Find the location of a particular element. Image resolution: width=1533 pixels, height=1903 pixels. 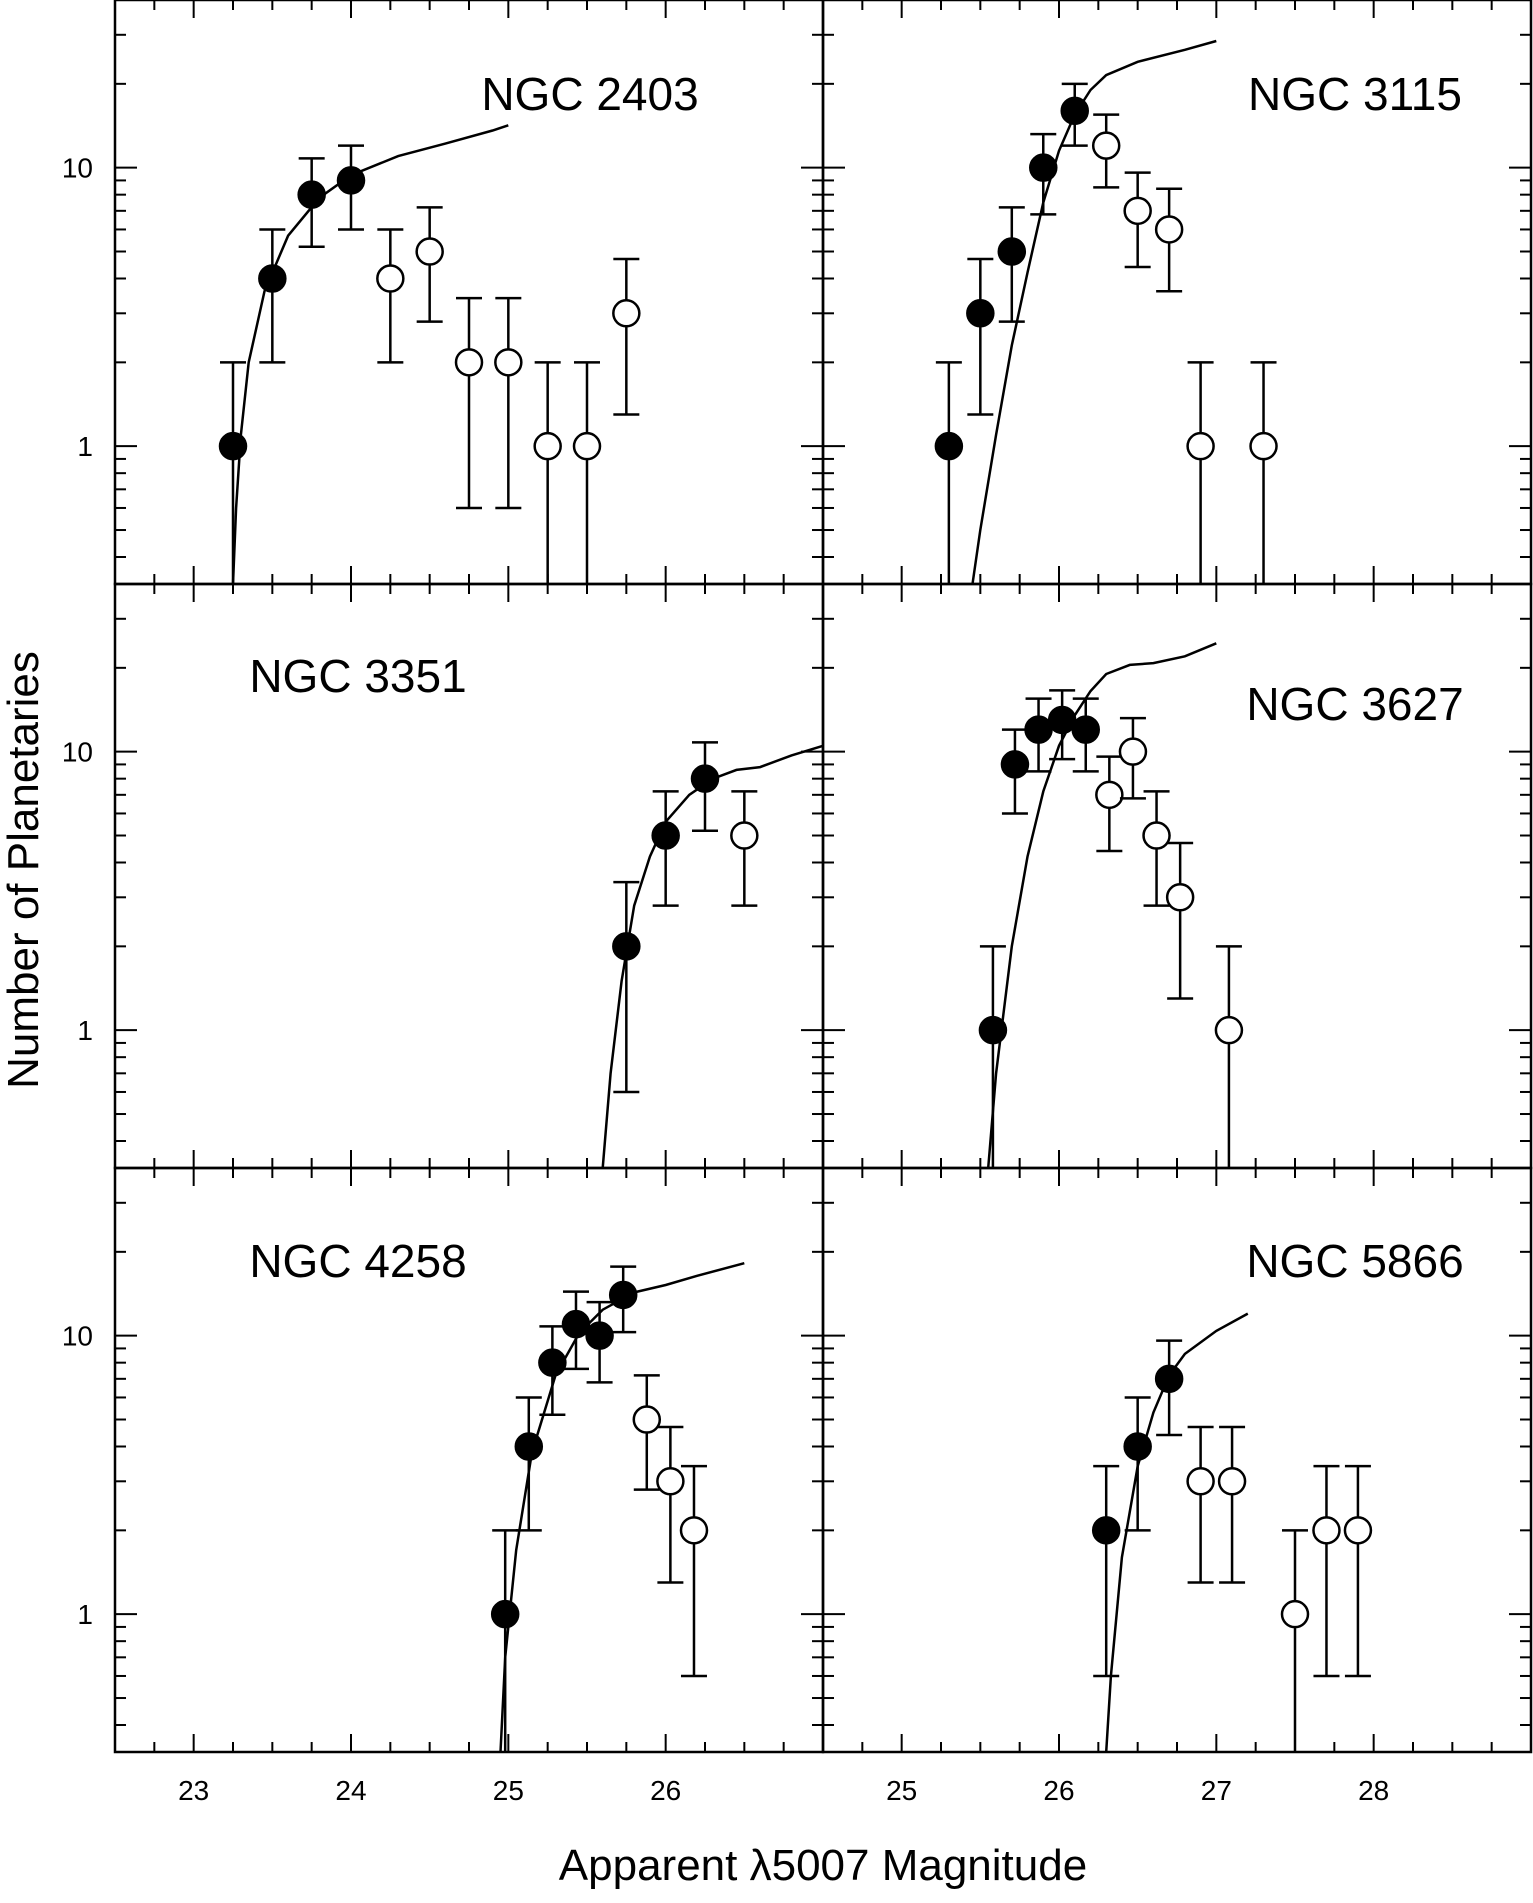

x-tick-label: 23 is located at coordinates (193, 1790).